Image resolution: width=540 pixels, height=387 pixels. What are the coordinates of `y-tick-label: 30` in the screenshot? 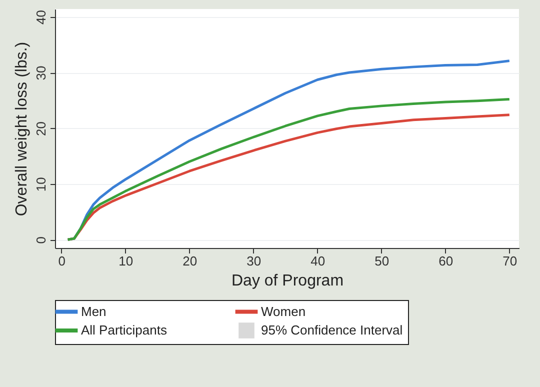 It's located at (41, 73).